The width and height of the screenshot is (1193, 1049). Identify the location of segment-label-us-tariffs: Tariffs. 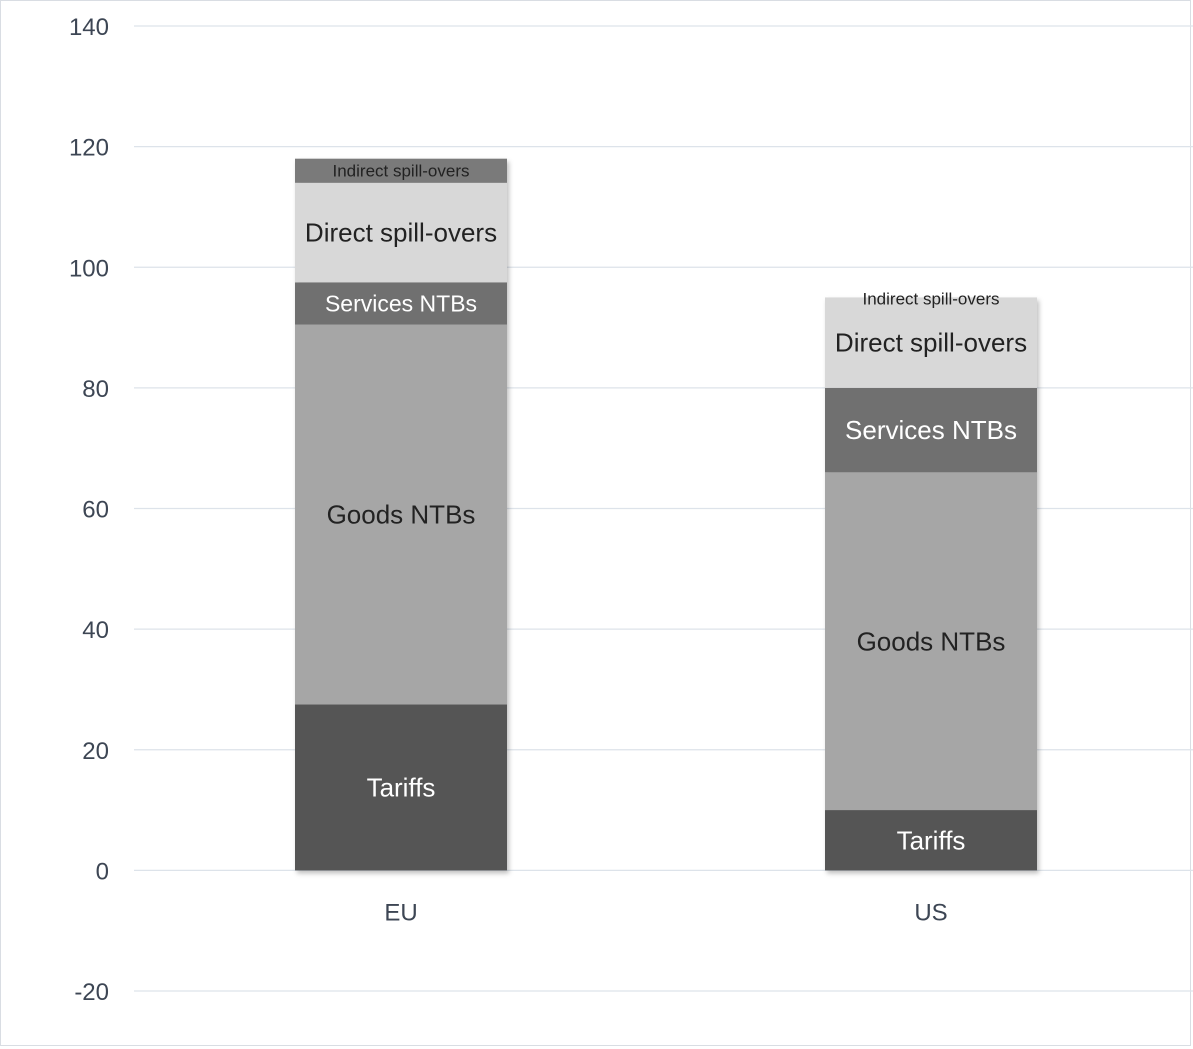
(931, 840).